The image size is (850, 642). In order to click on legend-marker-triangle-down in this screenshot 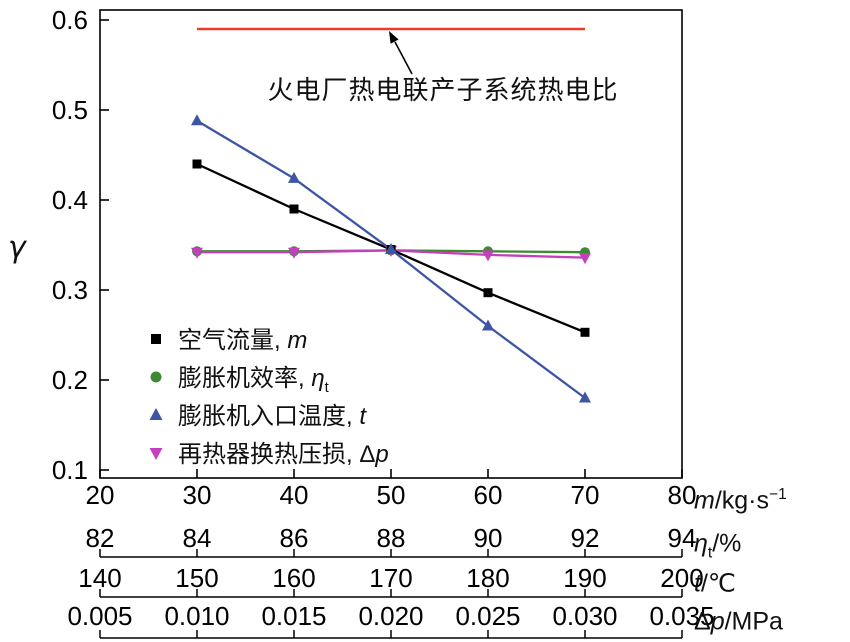, I will do `click(156, 453)`.